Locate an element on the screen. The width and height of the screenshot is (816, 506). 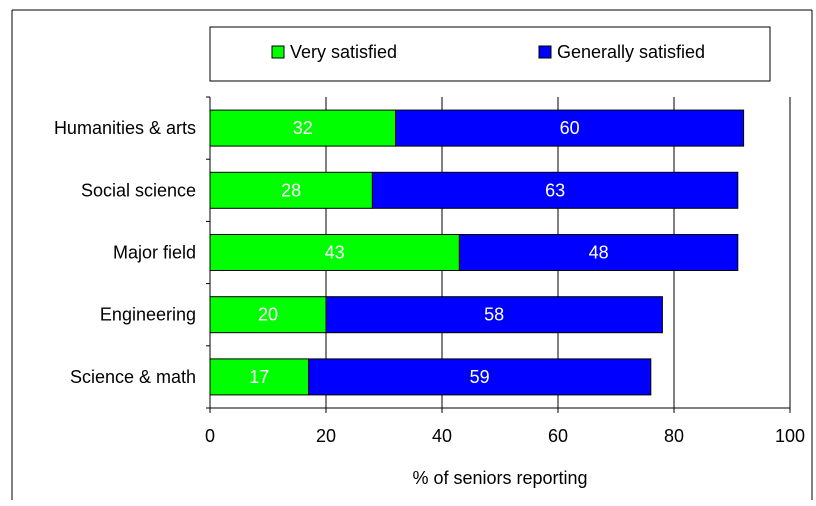
x-axis-tick-label: 100 is located at coordinates (790, 436).